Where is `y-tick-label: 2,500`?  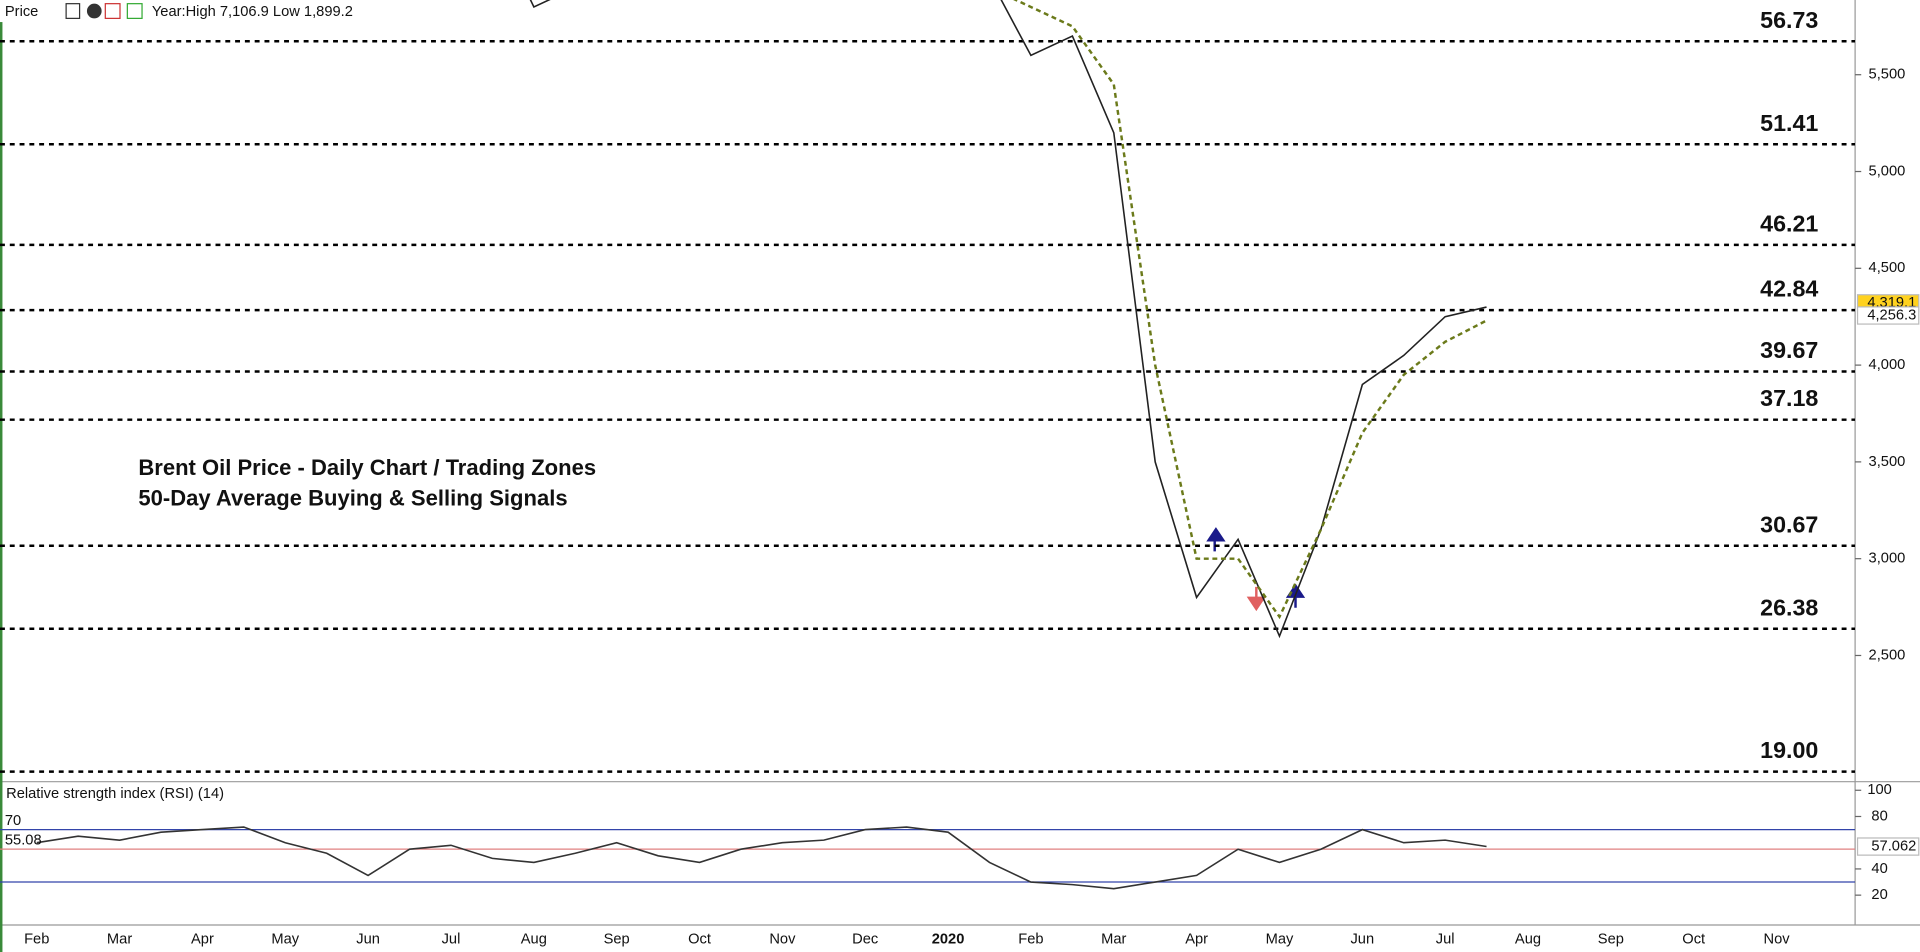
y-tick-label: 2,500 is located at coordinates (1887, 655).